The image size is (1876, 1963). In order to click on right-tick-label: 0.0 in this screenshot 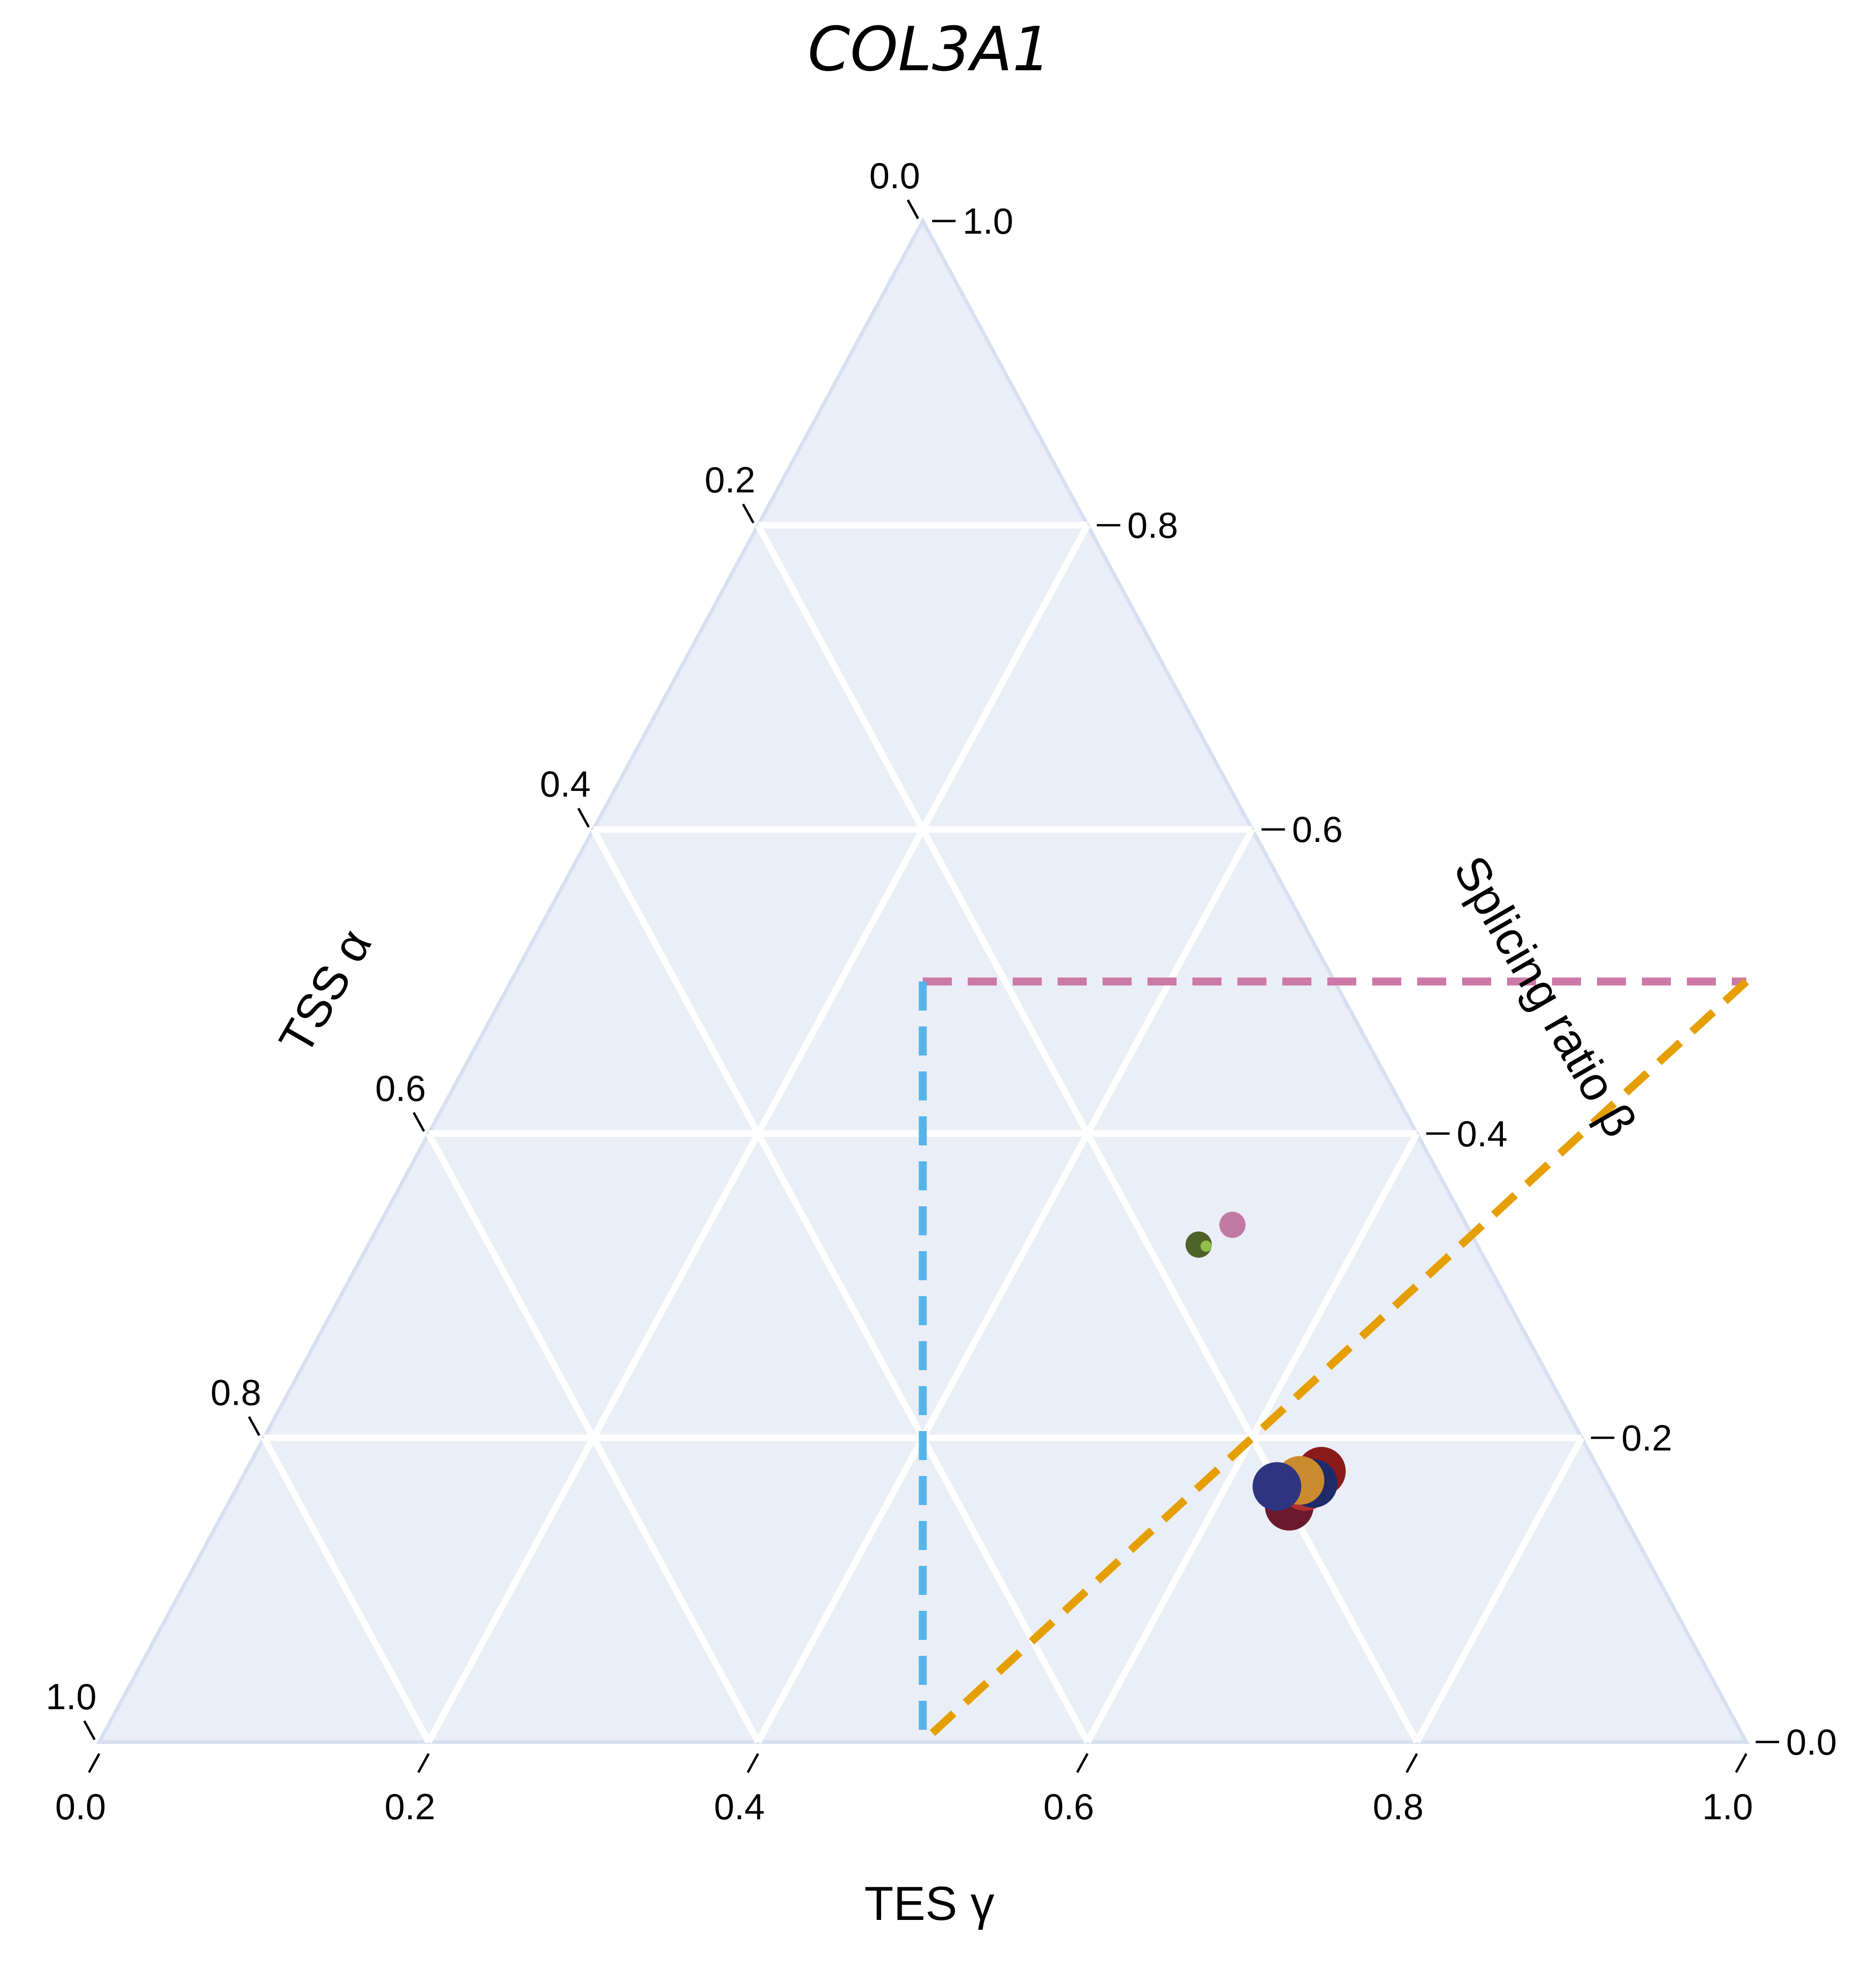, I will do `click(1811, 1742)`.